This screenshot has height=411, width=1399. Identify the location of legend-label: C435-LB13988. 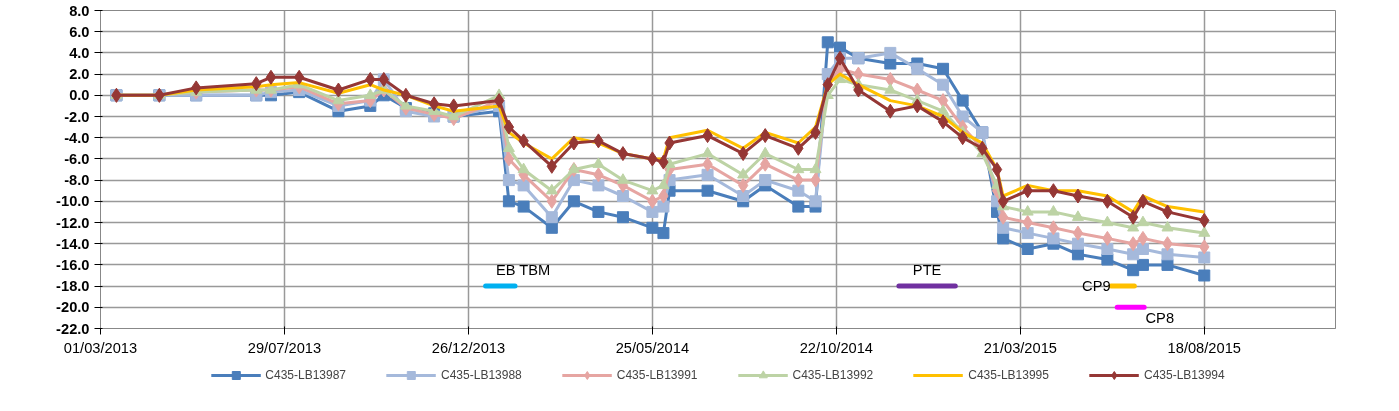
(481, 375).